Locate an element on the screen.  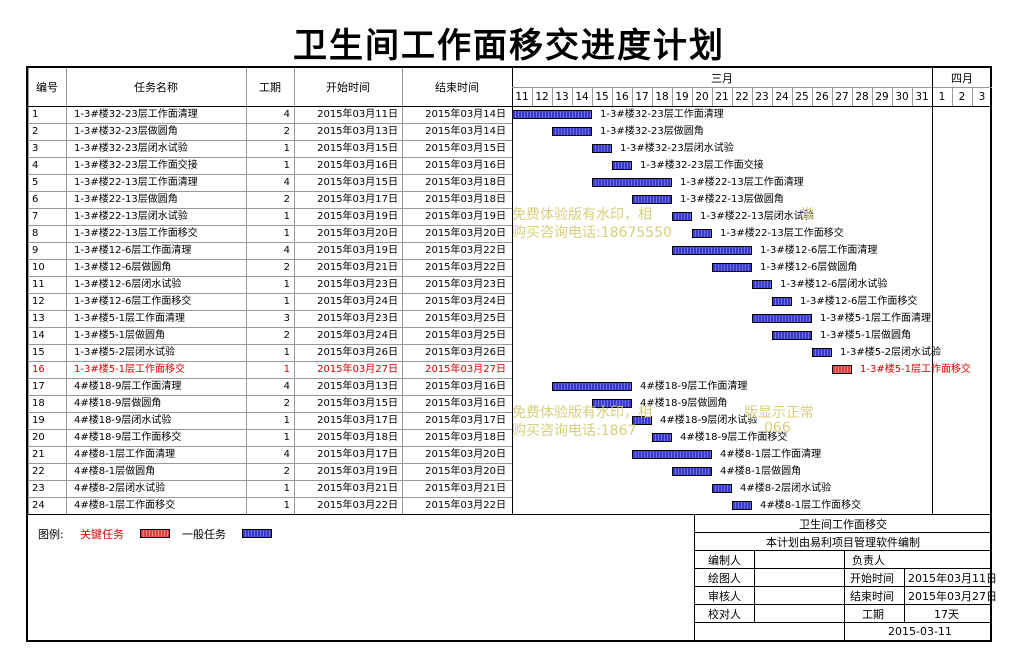
task-name: 1-3#楼32-23层工作面清理 is located at coordinates (136, 114).